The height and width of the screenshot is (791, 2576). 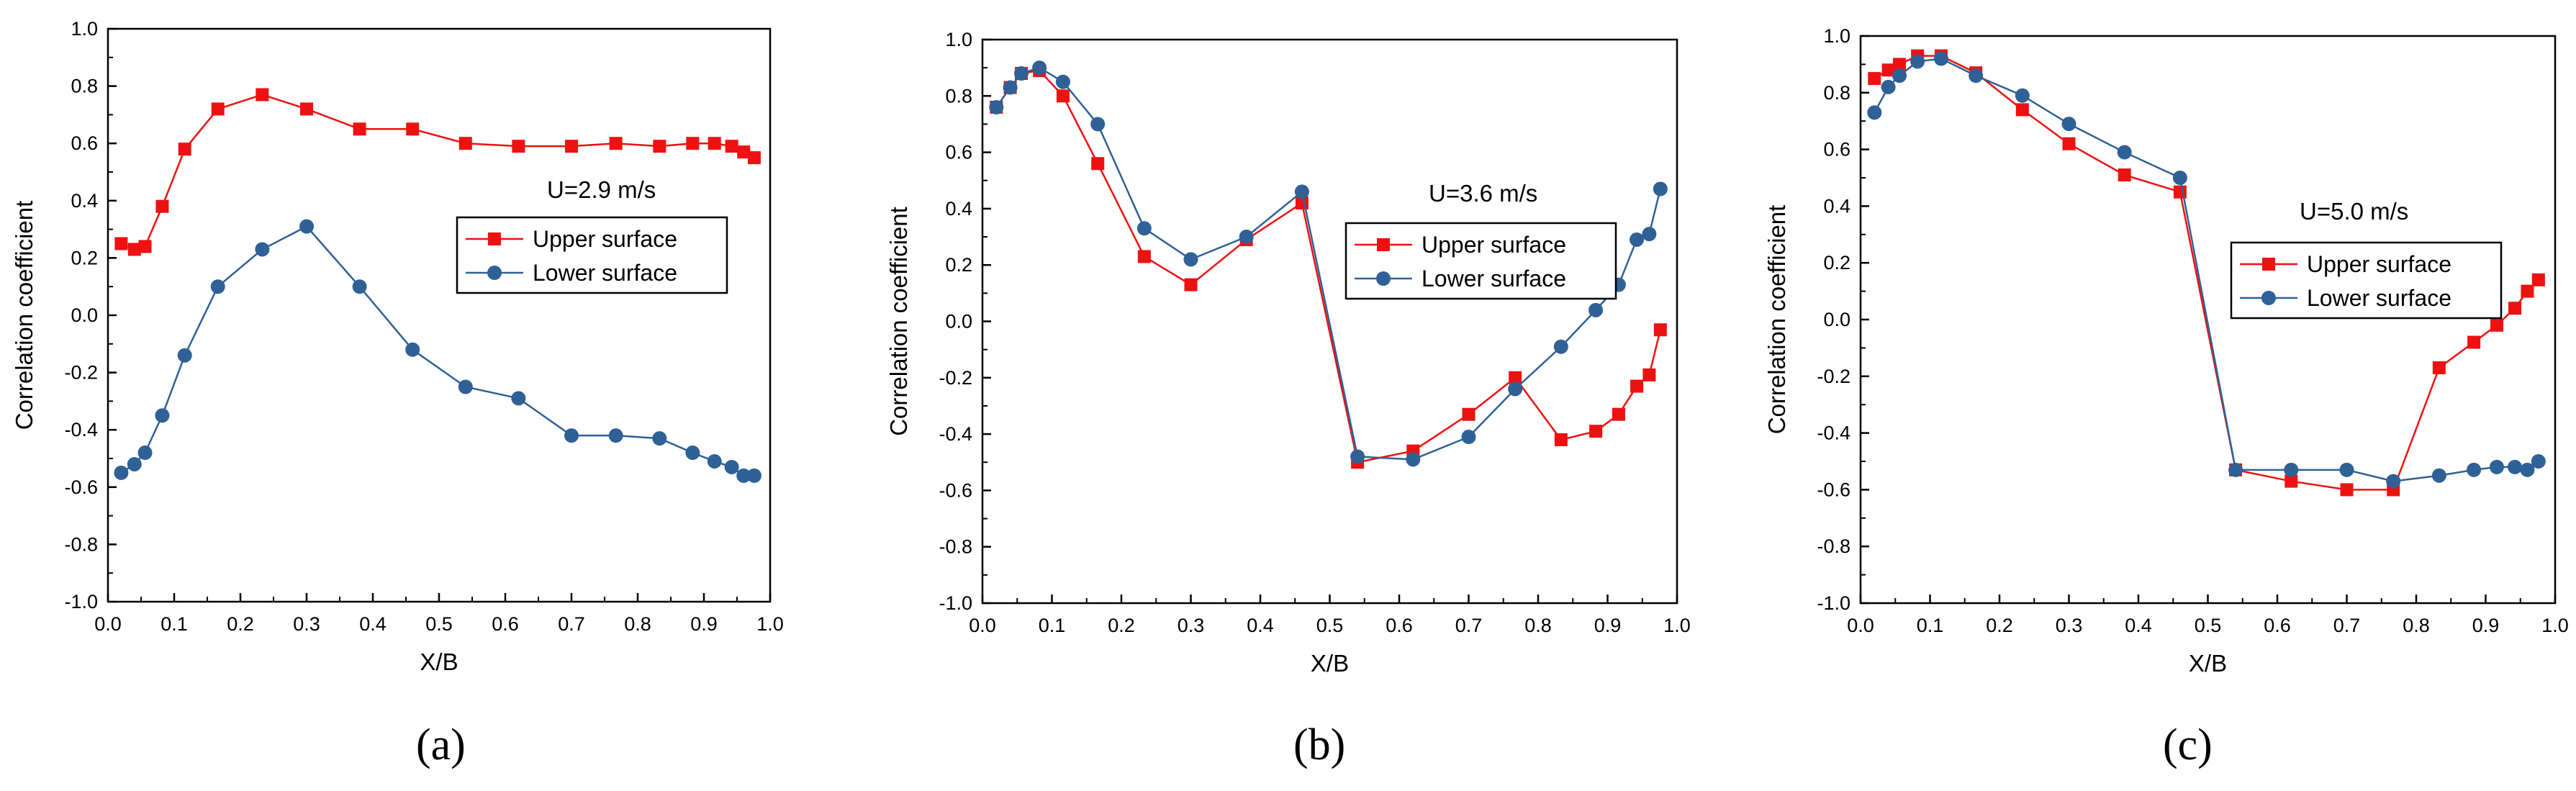 What do you see at coordinates (2277, 625) in the screenshot?
I see `x-tick-label: 0.6` at bounding box center [2277, 625].